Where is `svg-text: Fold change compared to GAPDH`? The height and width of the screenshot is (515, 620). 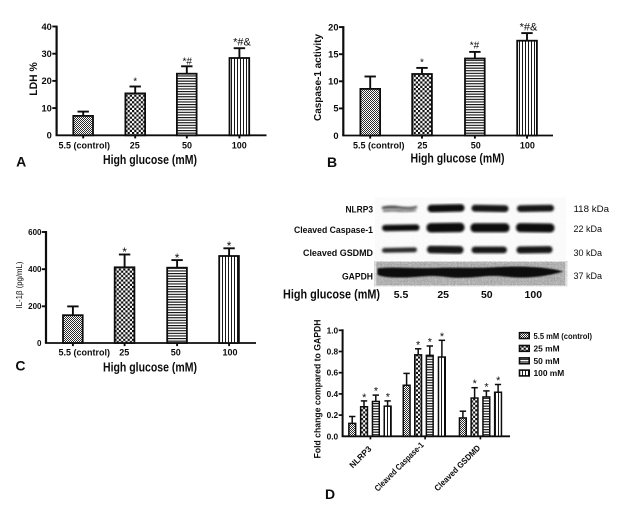 svg-text: Fold change compared to GAPDH is located at coordinates (318, 389).